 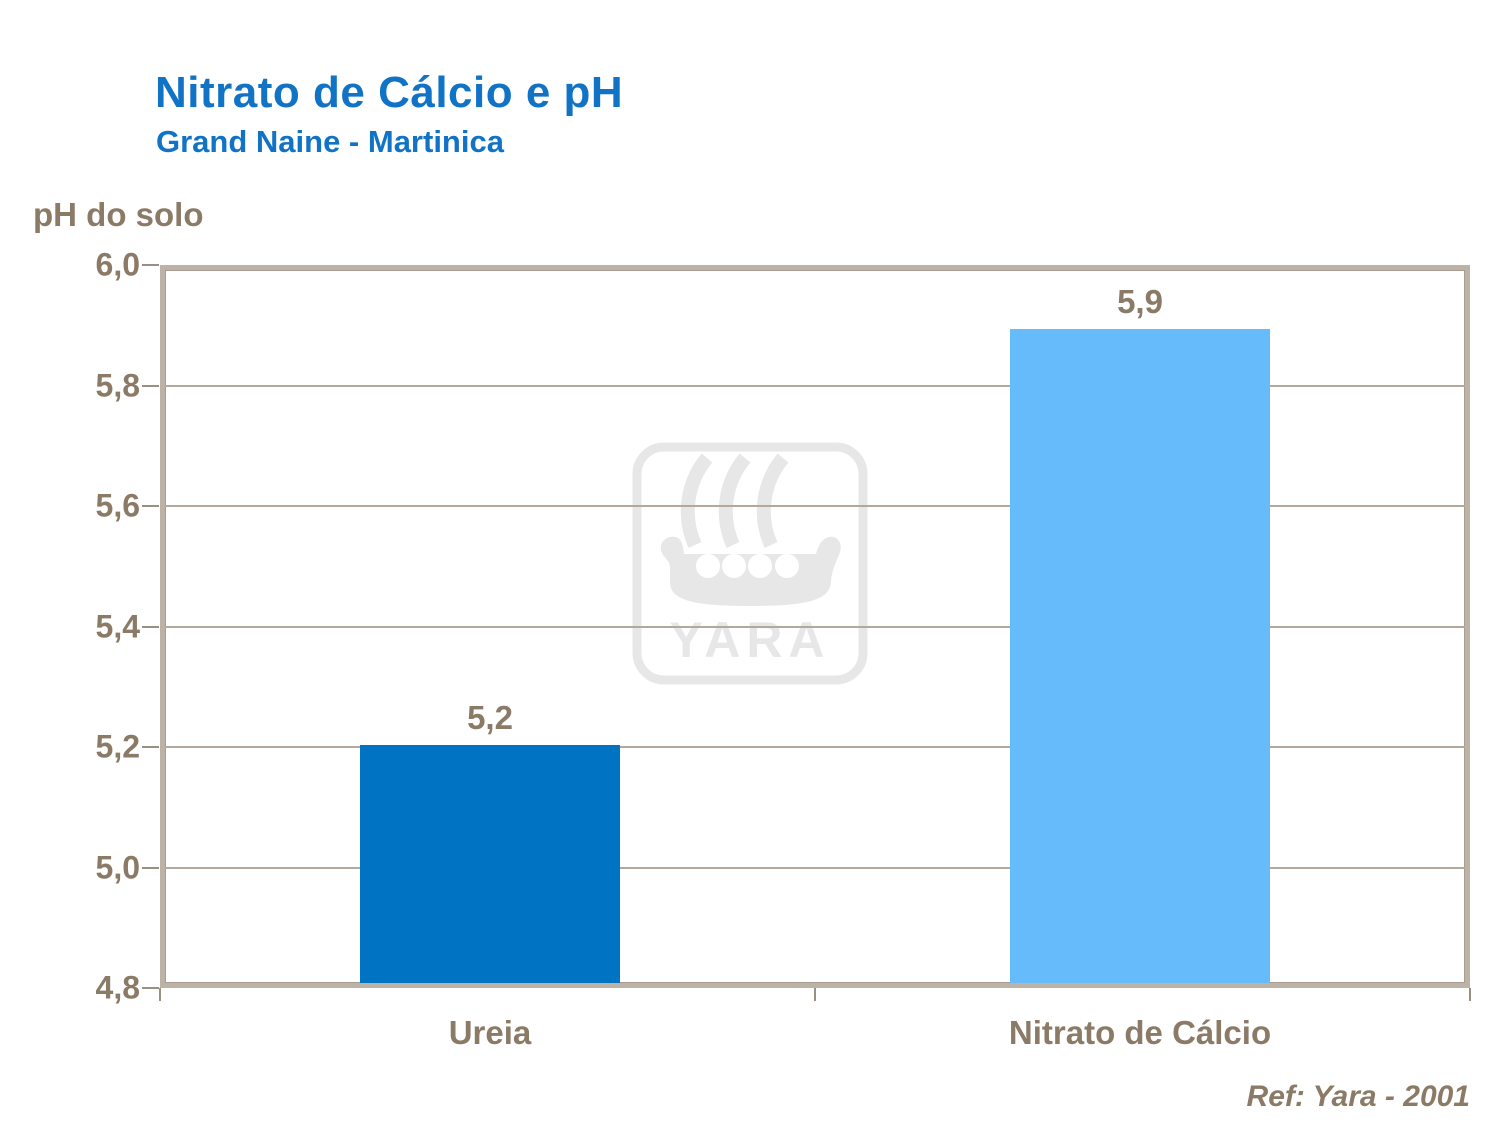 I want to click on yara-logo-watermark: YARA, so click(x=750, y=563).